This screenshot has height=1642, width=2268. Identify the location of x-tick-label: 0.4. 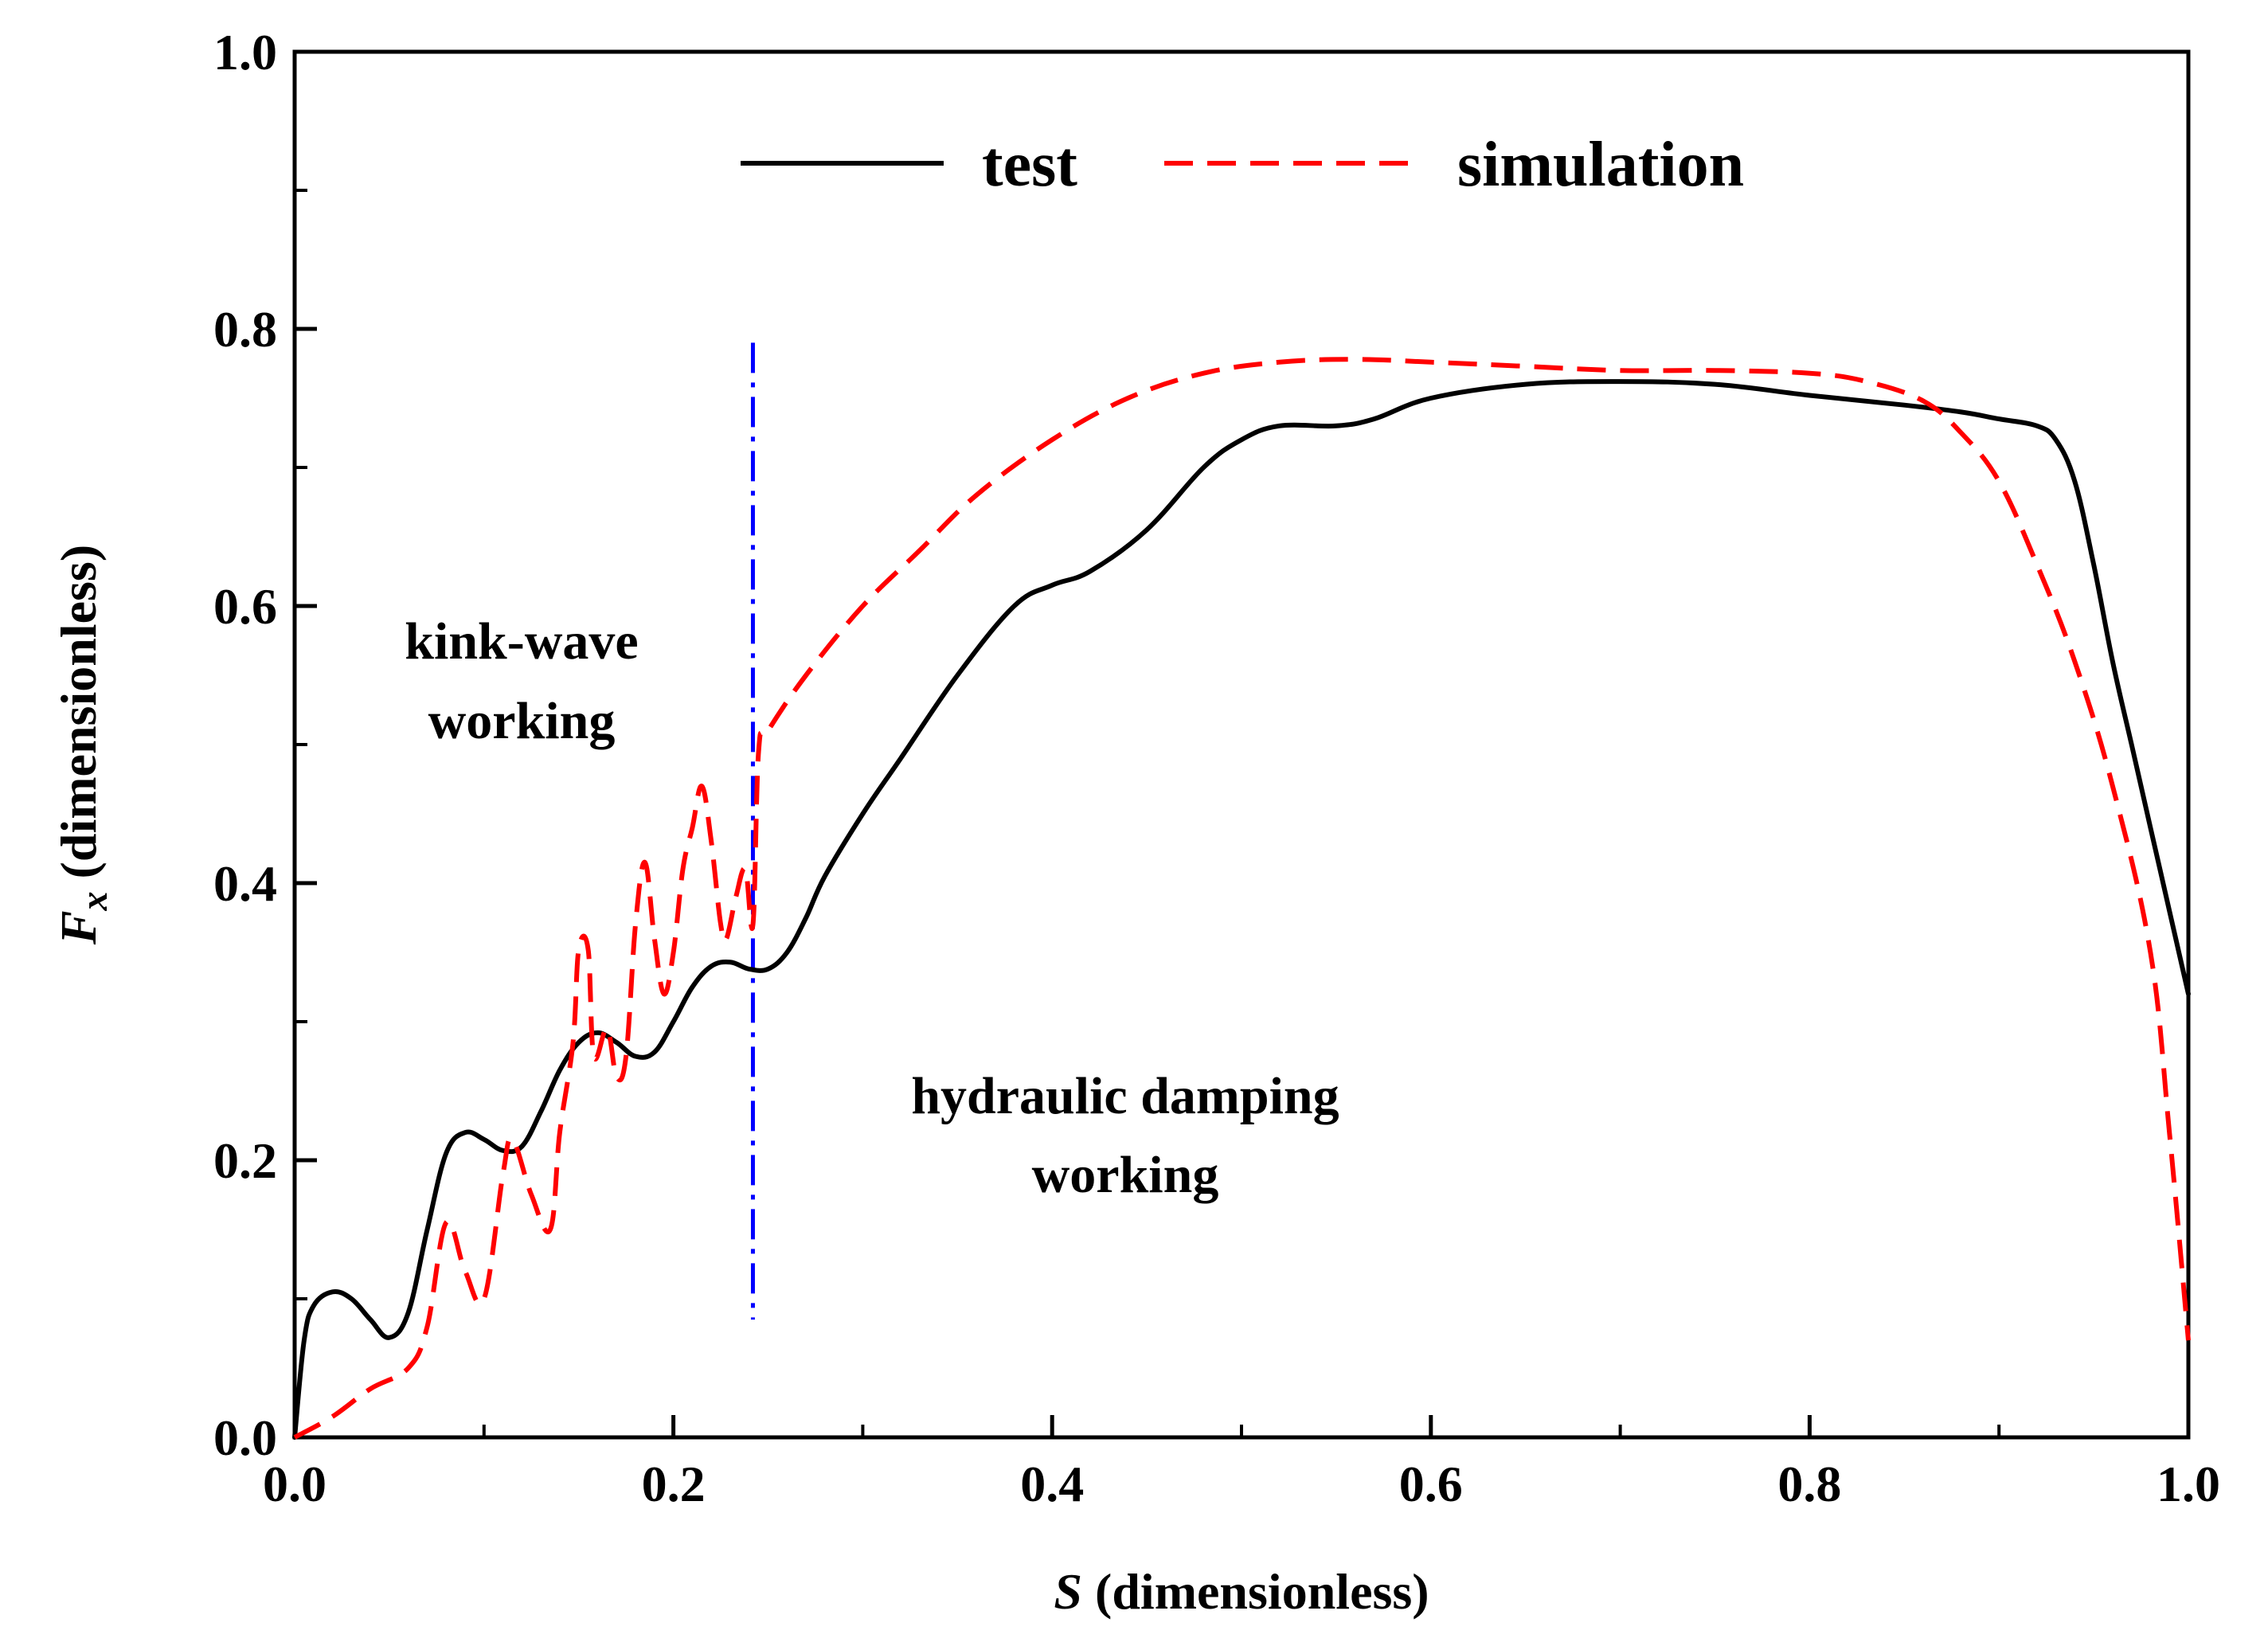
(1052, 1484).